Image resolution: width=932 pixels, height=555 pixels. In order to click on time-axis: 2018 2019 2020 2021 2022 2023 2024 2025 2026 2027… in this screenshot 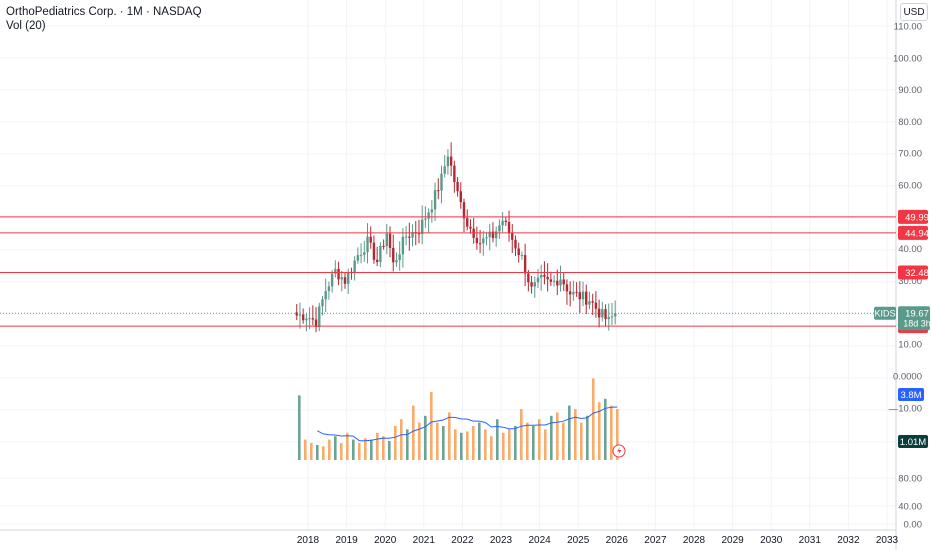, I will do `click(598, 540)`.